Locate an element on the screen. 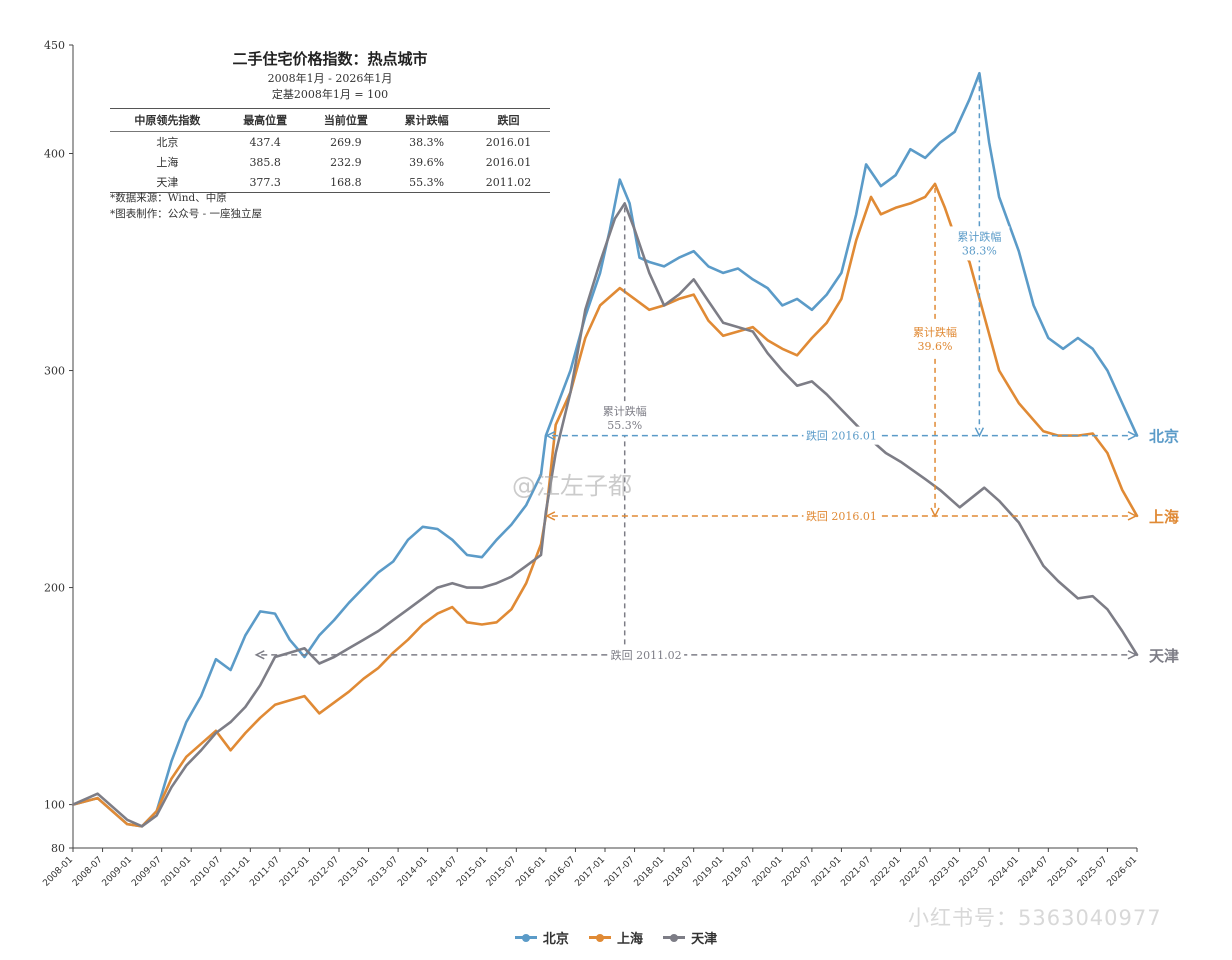 The width and height of the screenshot is (1232, 960). y-tick-label: 200 is located at coordinates (54, 588).